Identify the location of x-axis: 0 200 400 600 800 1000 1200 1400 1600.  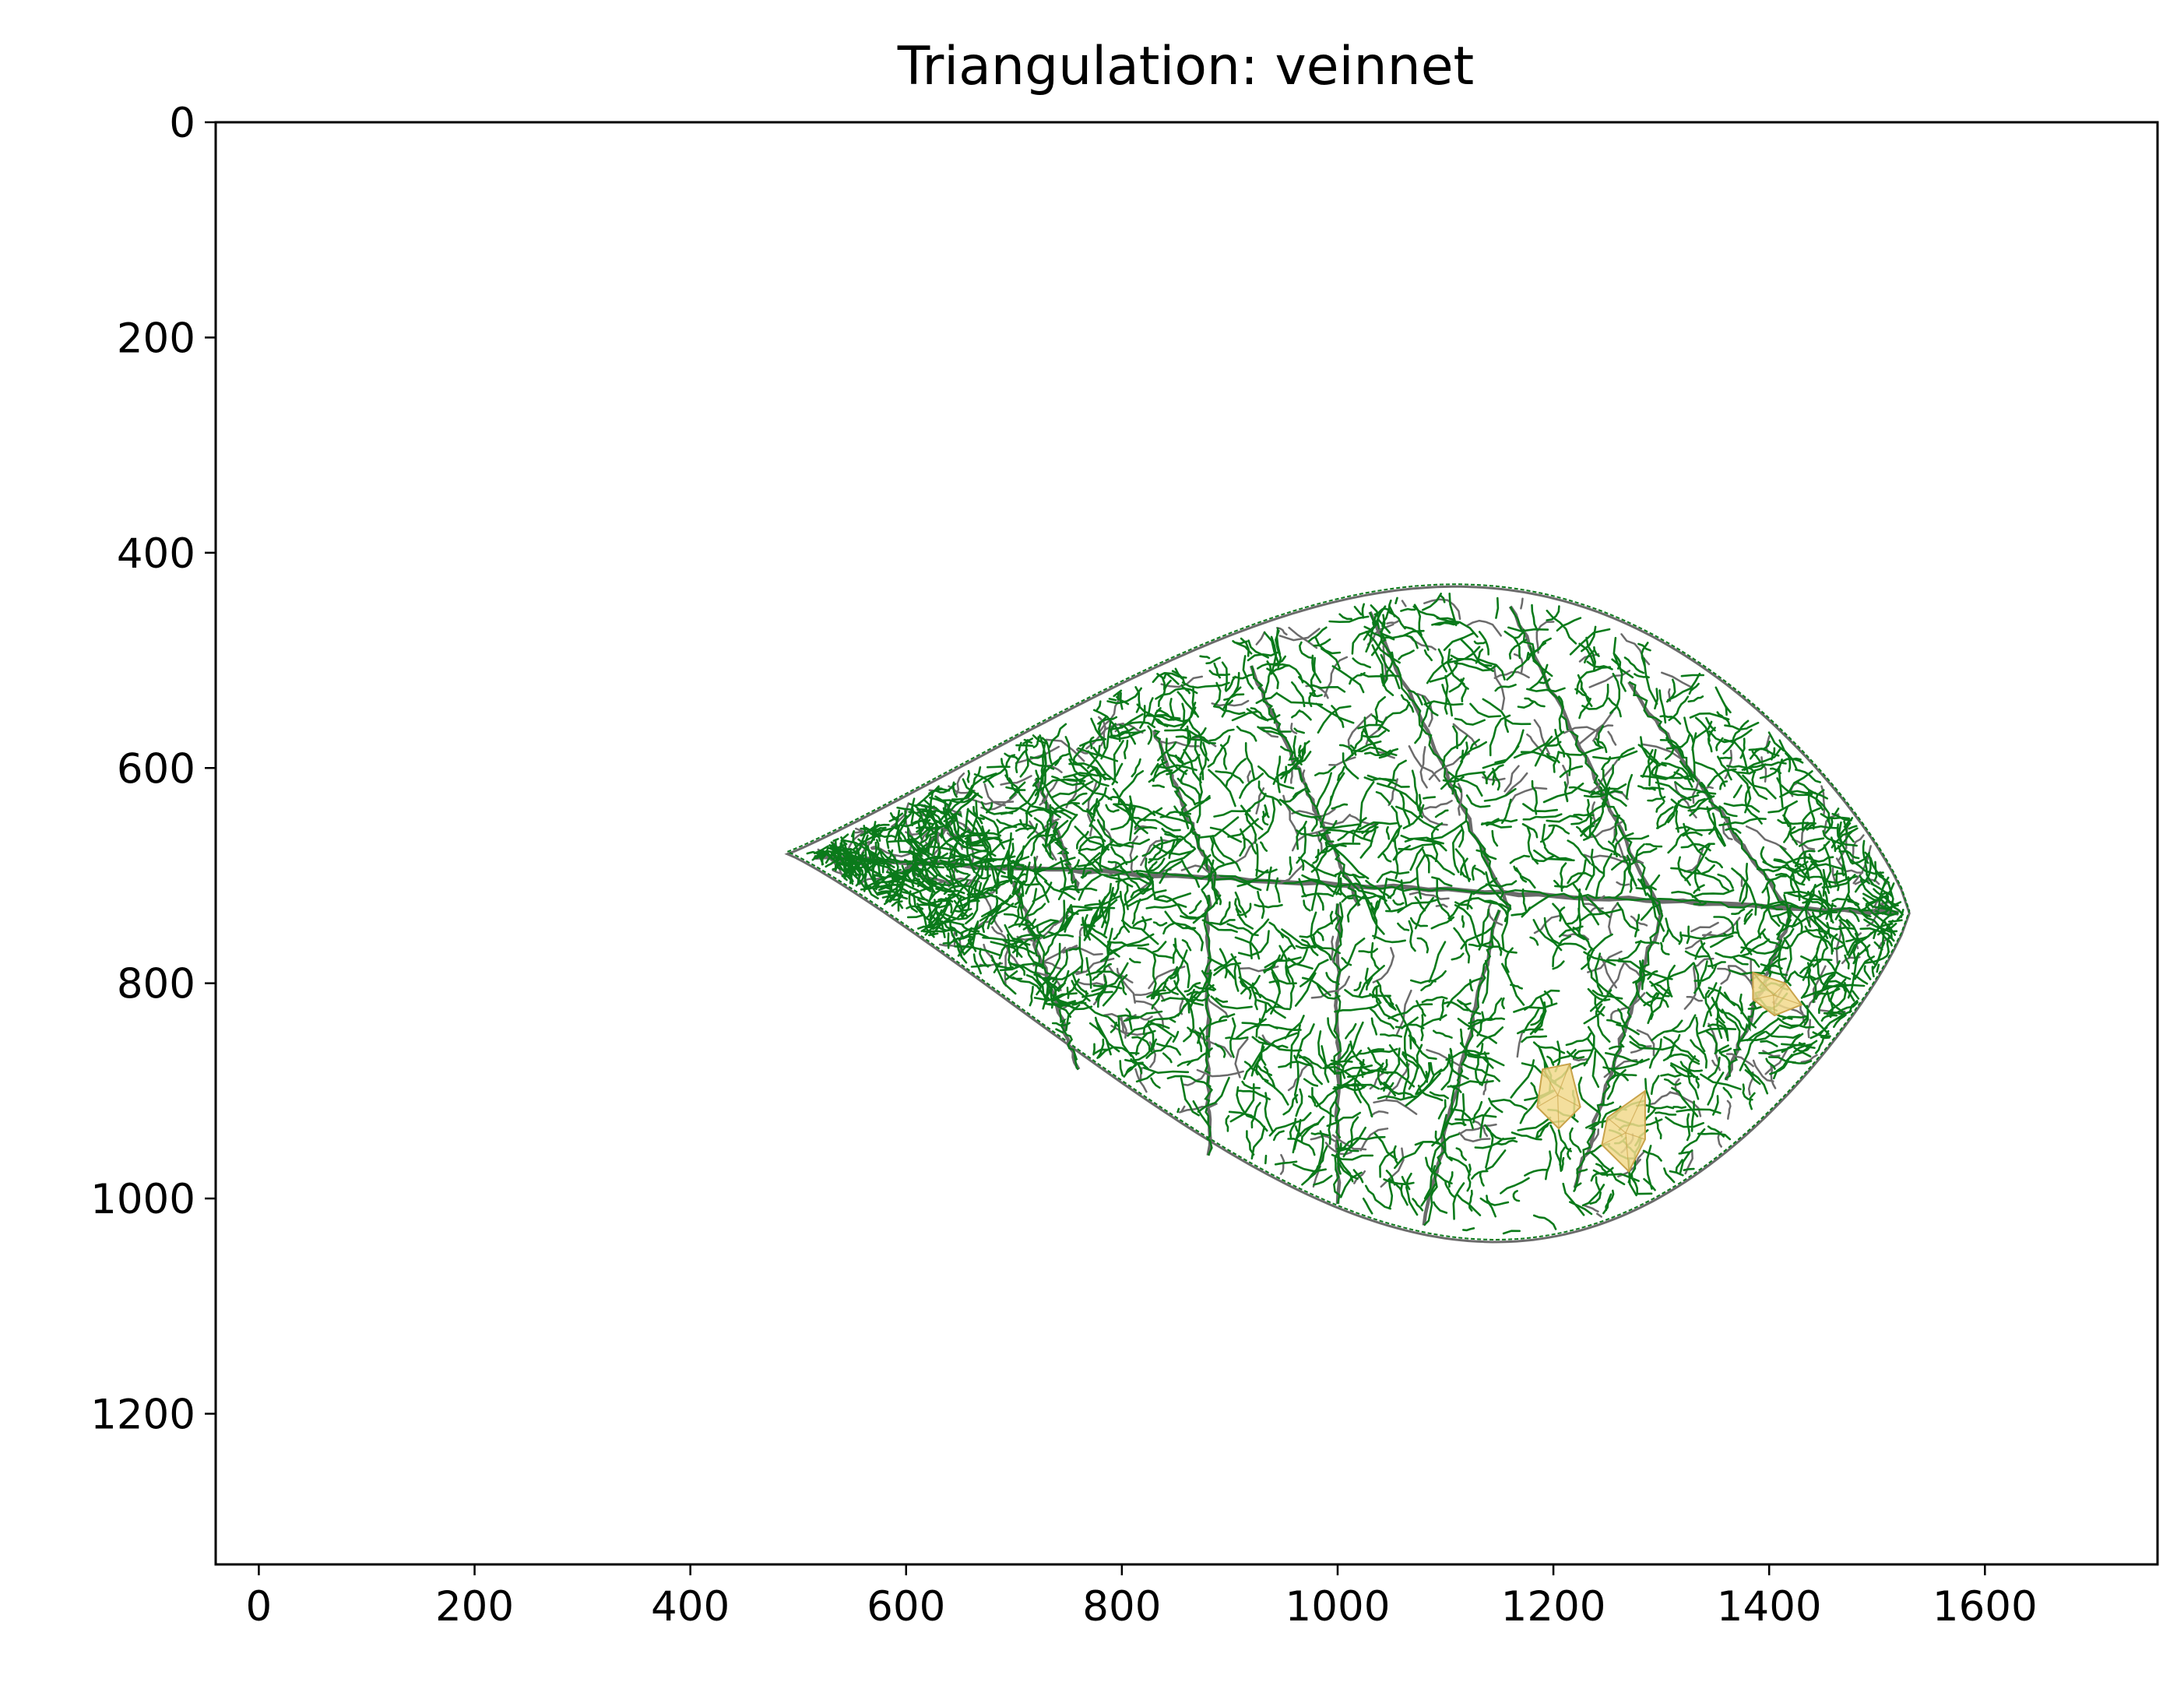
(1142, 1597).